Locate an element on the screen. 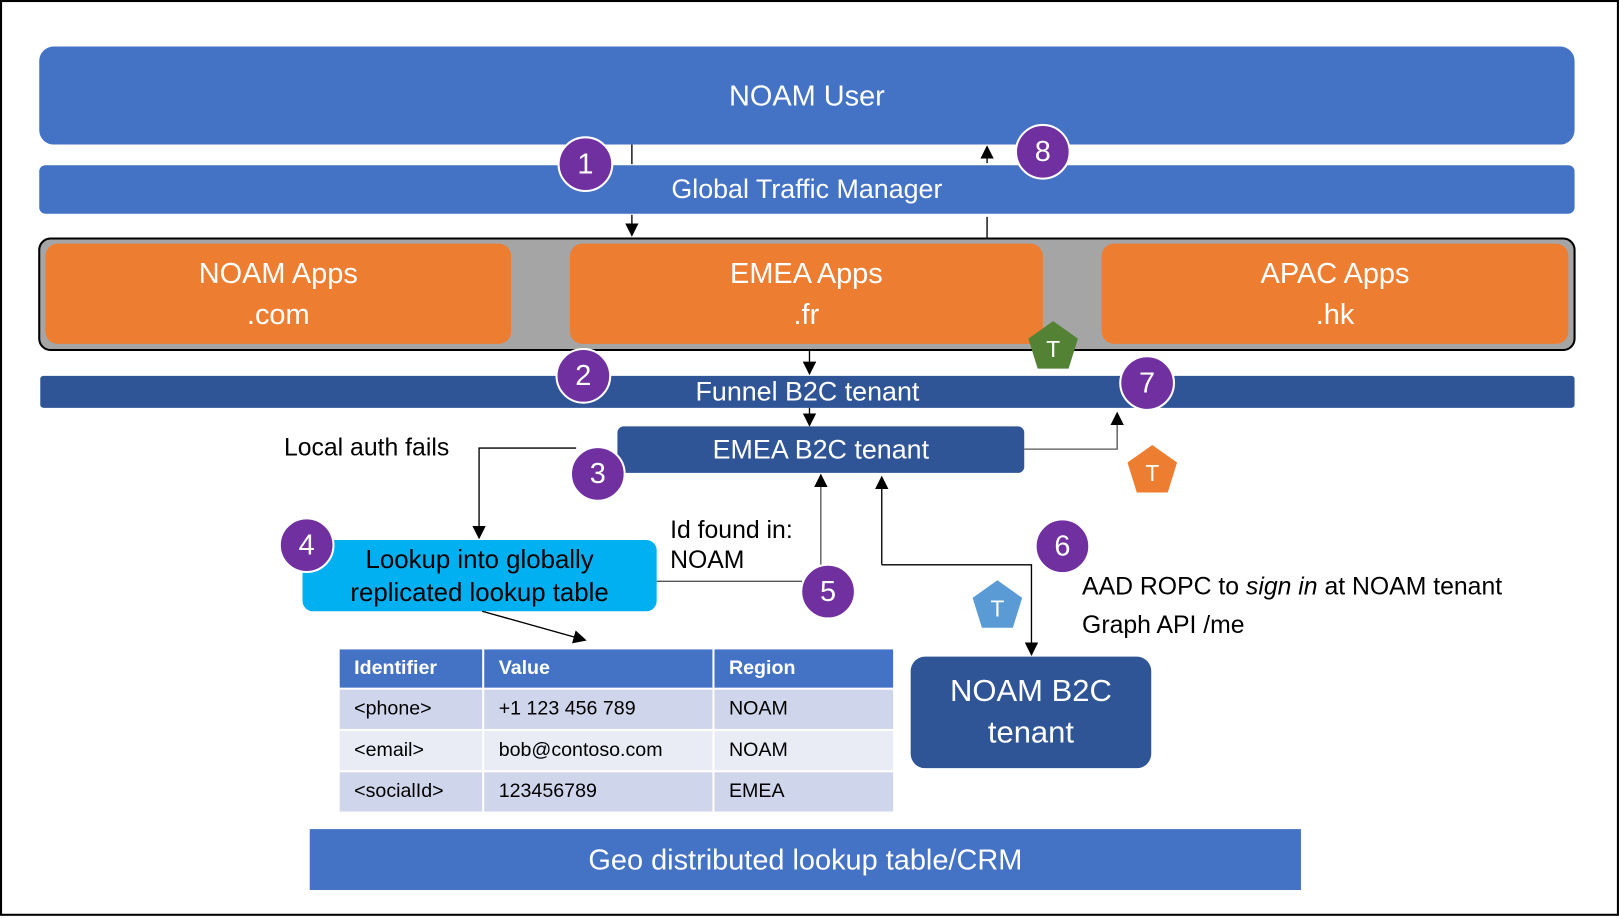 This screenshot has height=918, width=1619. app-name: NOAM Apps is located at coordinates (278, 272).